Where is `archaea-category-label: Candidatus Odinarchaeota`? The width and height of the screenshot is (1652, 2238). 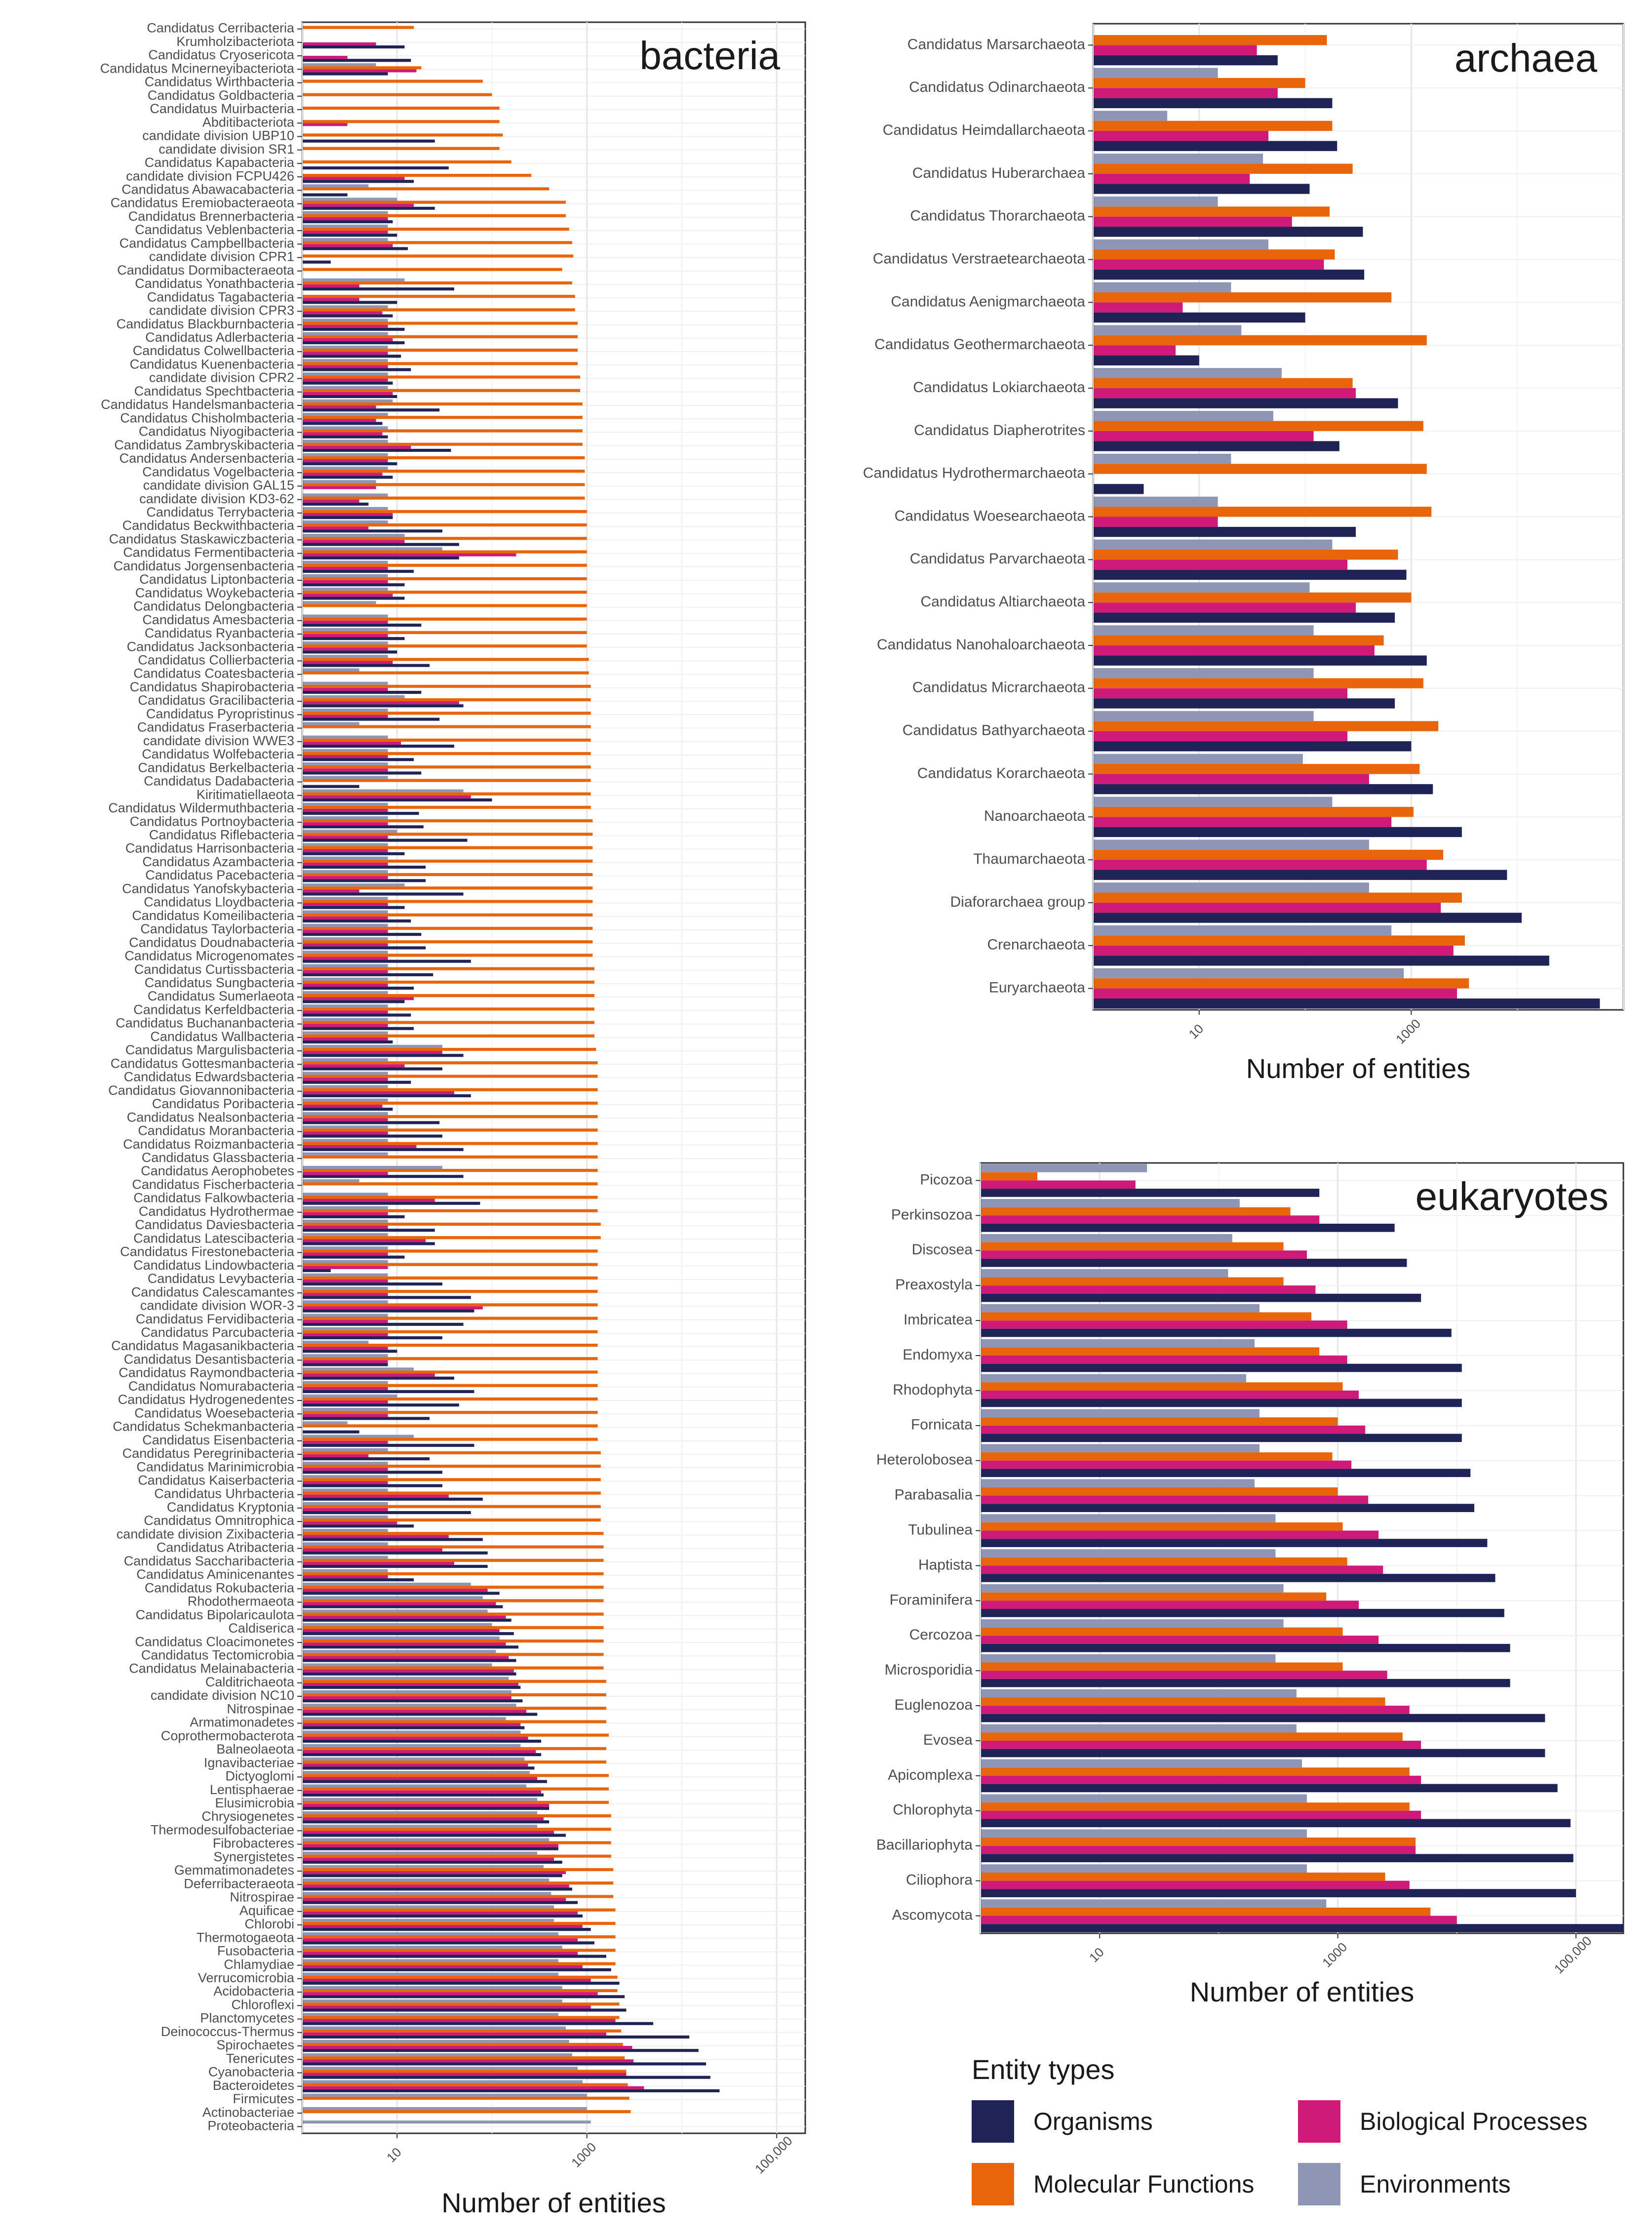 archaea-category-label: Candidatus Odinarchaeota is located at coordinates (997, 87).